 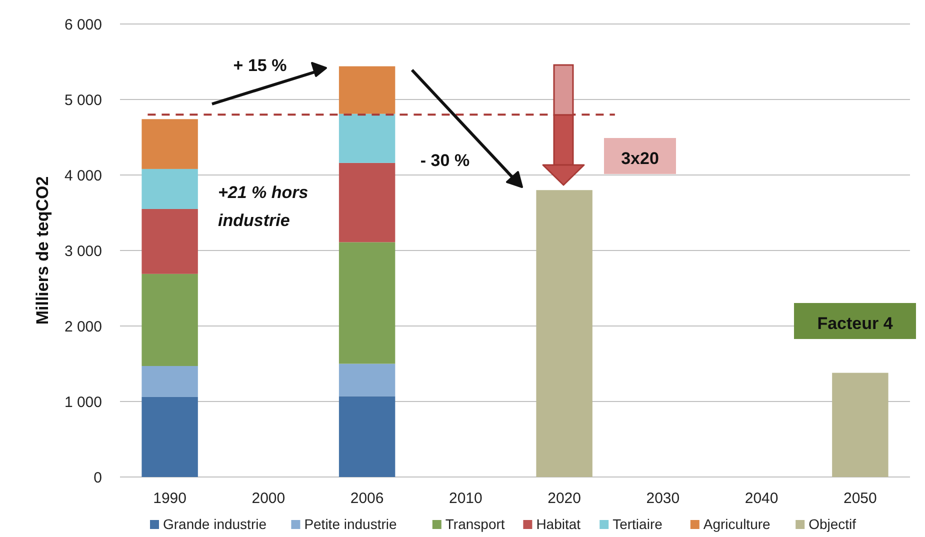 What do you see at coordinates (564, 498) in the screenshot?
I see `x-tick-label: 2020` at bounding box center [564, 498].